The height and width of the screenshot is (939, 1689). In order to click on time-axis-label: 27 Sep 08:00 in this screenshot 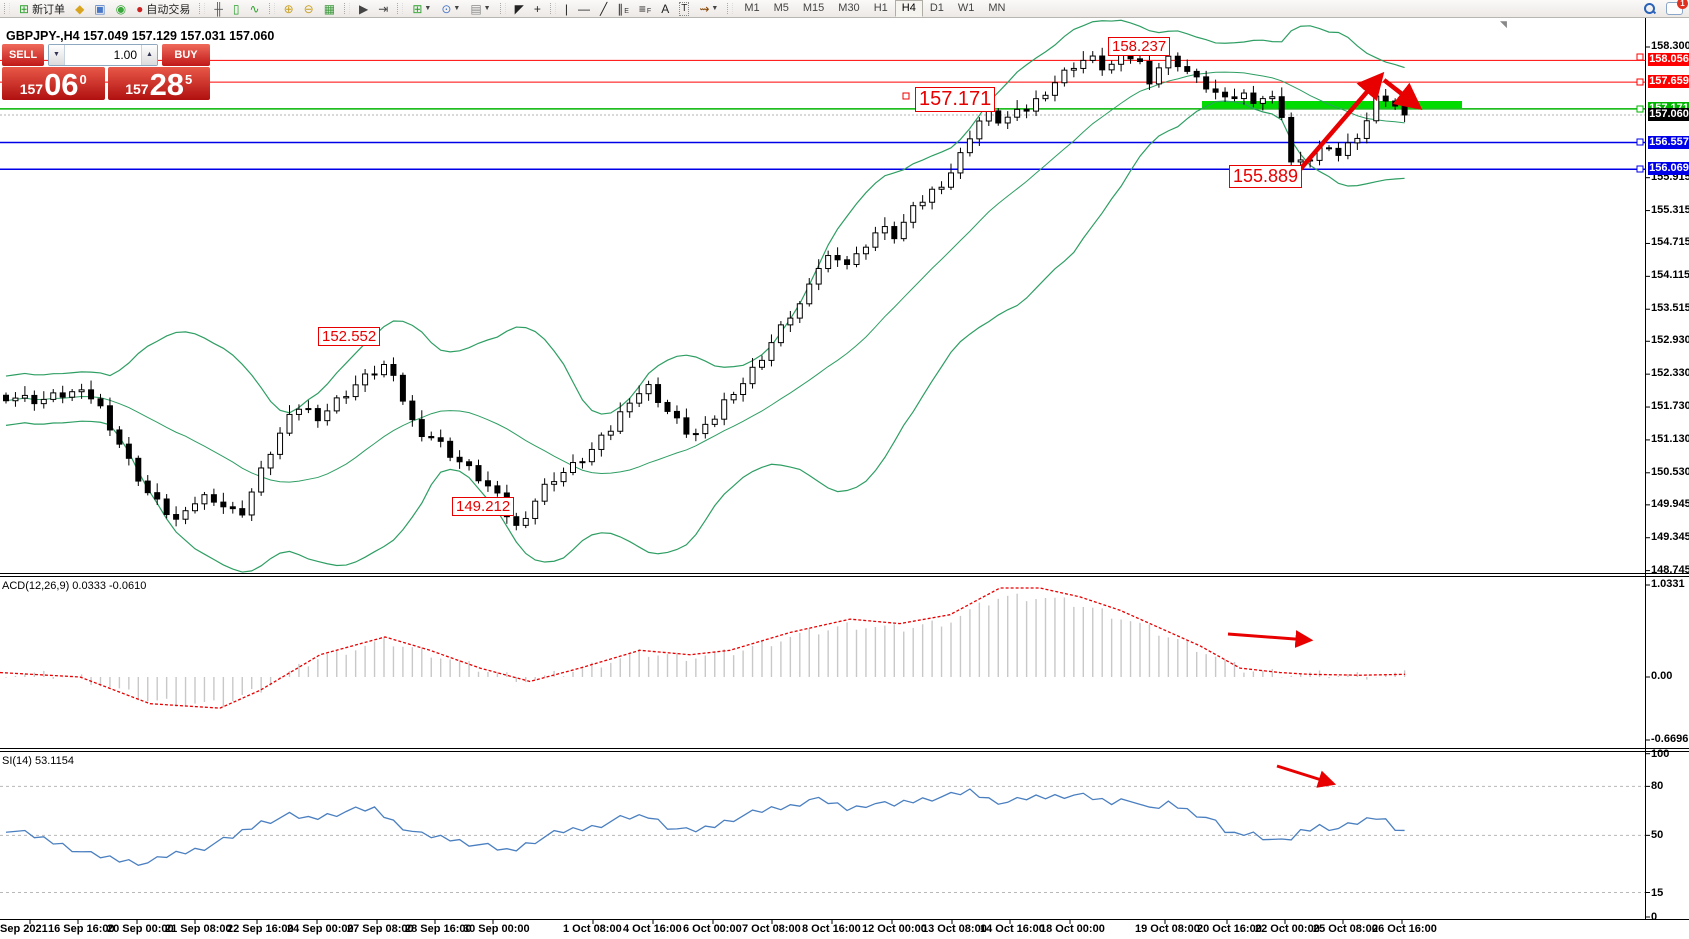, I will do `click(380, 929)`.